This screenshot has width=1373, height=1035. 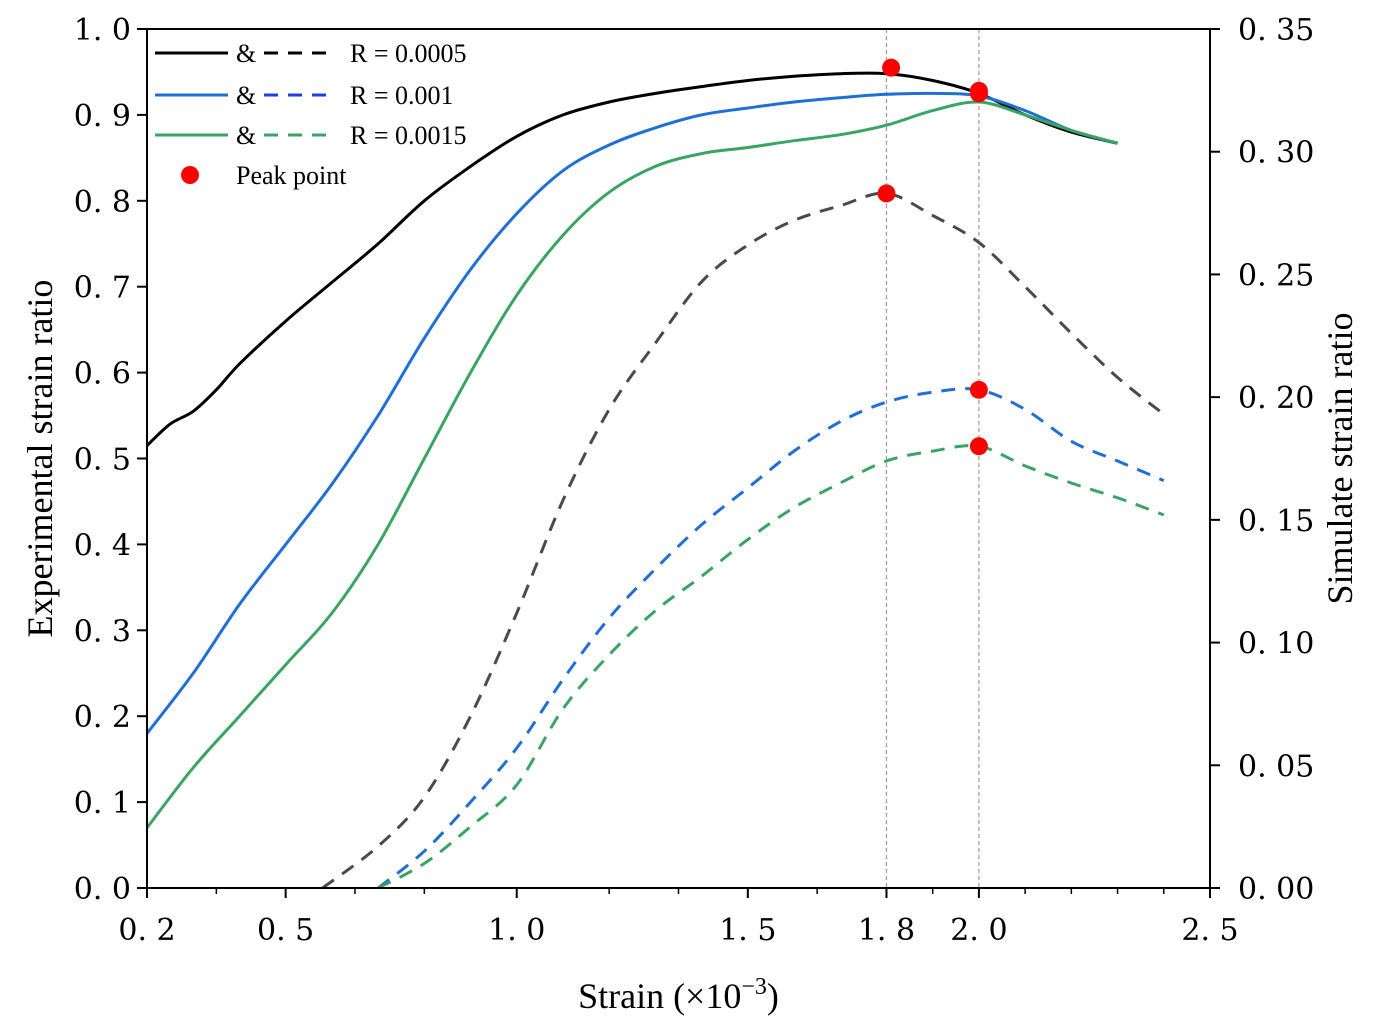 I want to click on y-left-tick-label-9: 0. 9, so click(x=102, y=116).